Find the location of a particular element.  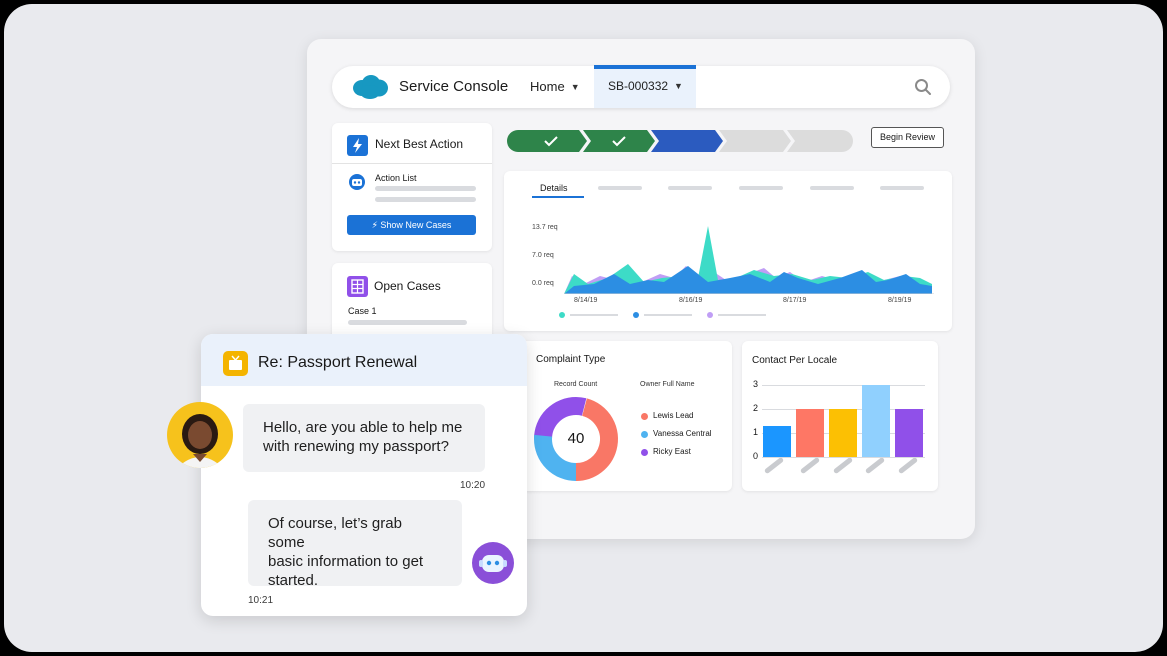

active-tab-underline is located at coordinates (558, 197).